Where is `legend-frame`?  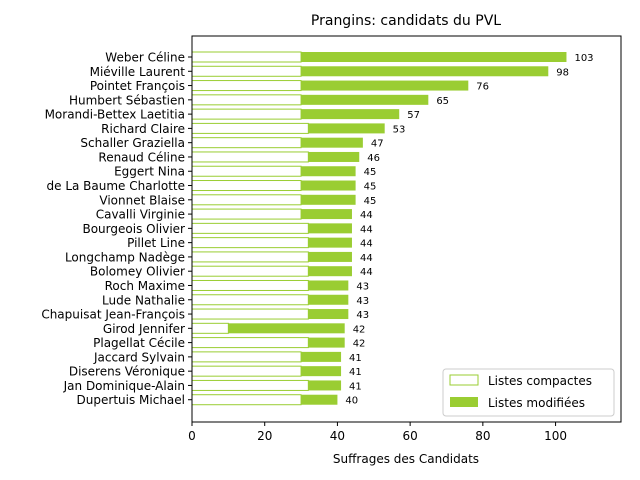 legend-frame is located at coordinates (528, 392).